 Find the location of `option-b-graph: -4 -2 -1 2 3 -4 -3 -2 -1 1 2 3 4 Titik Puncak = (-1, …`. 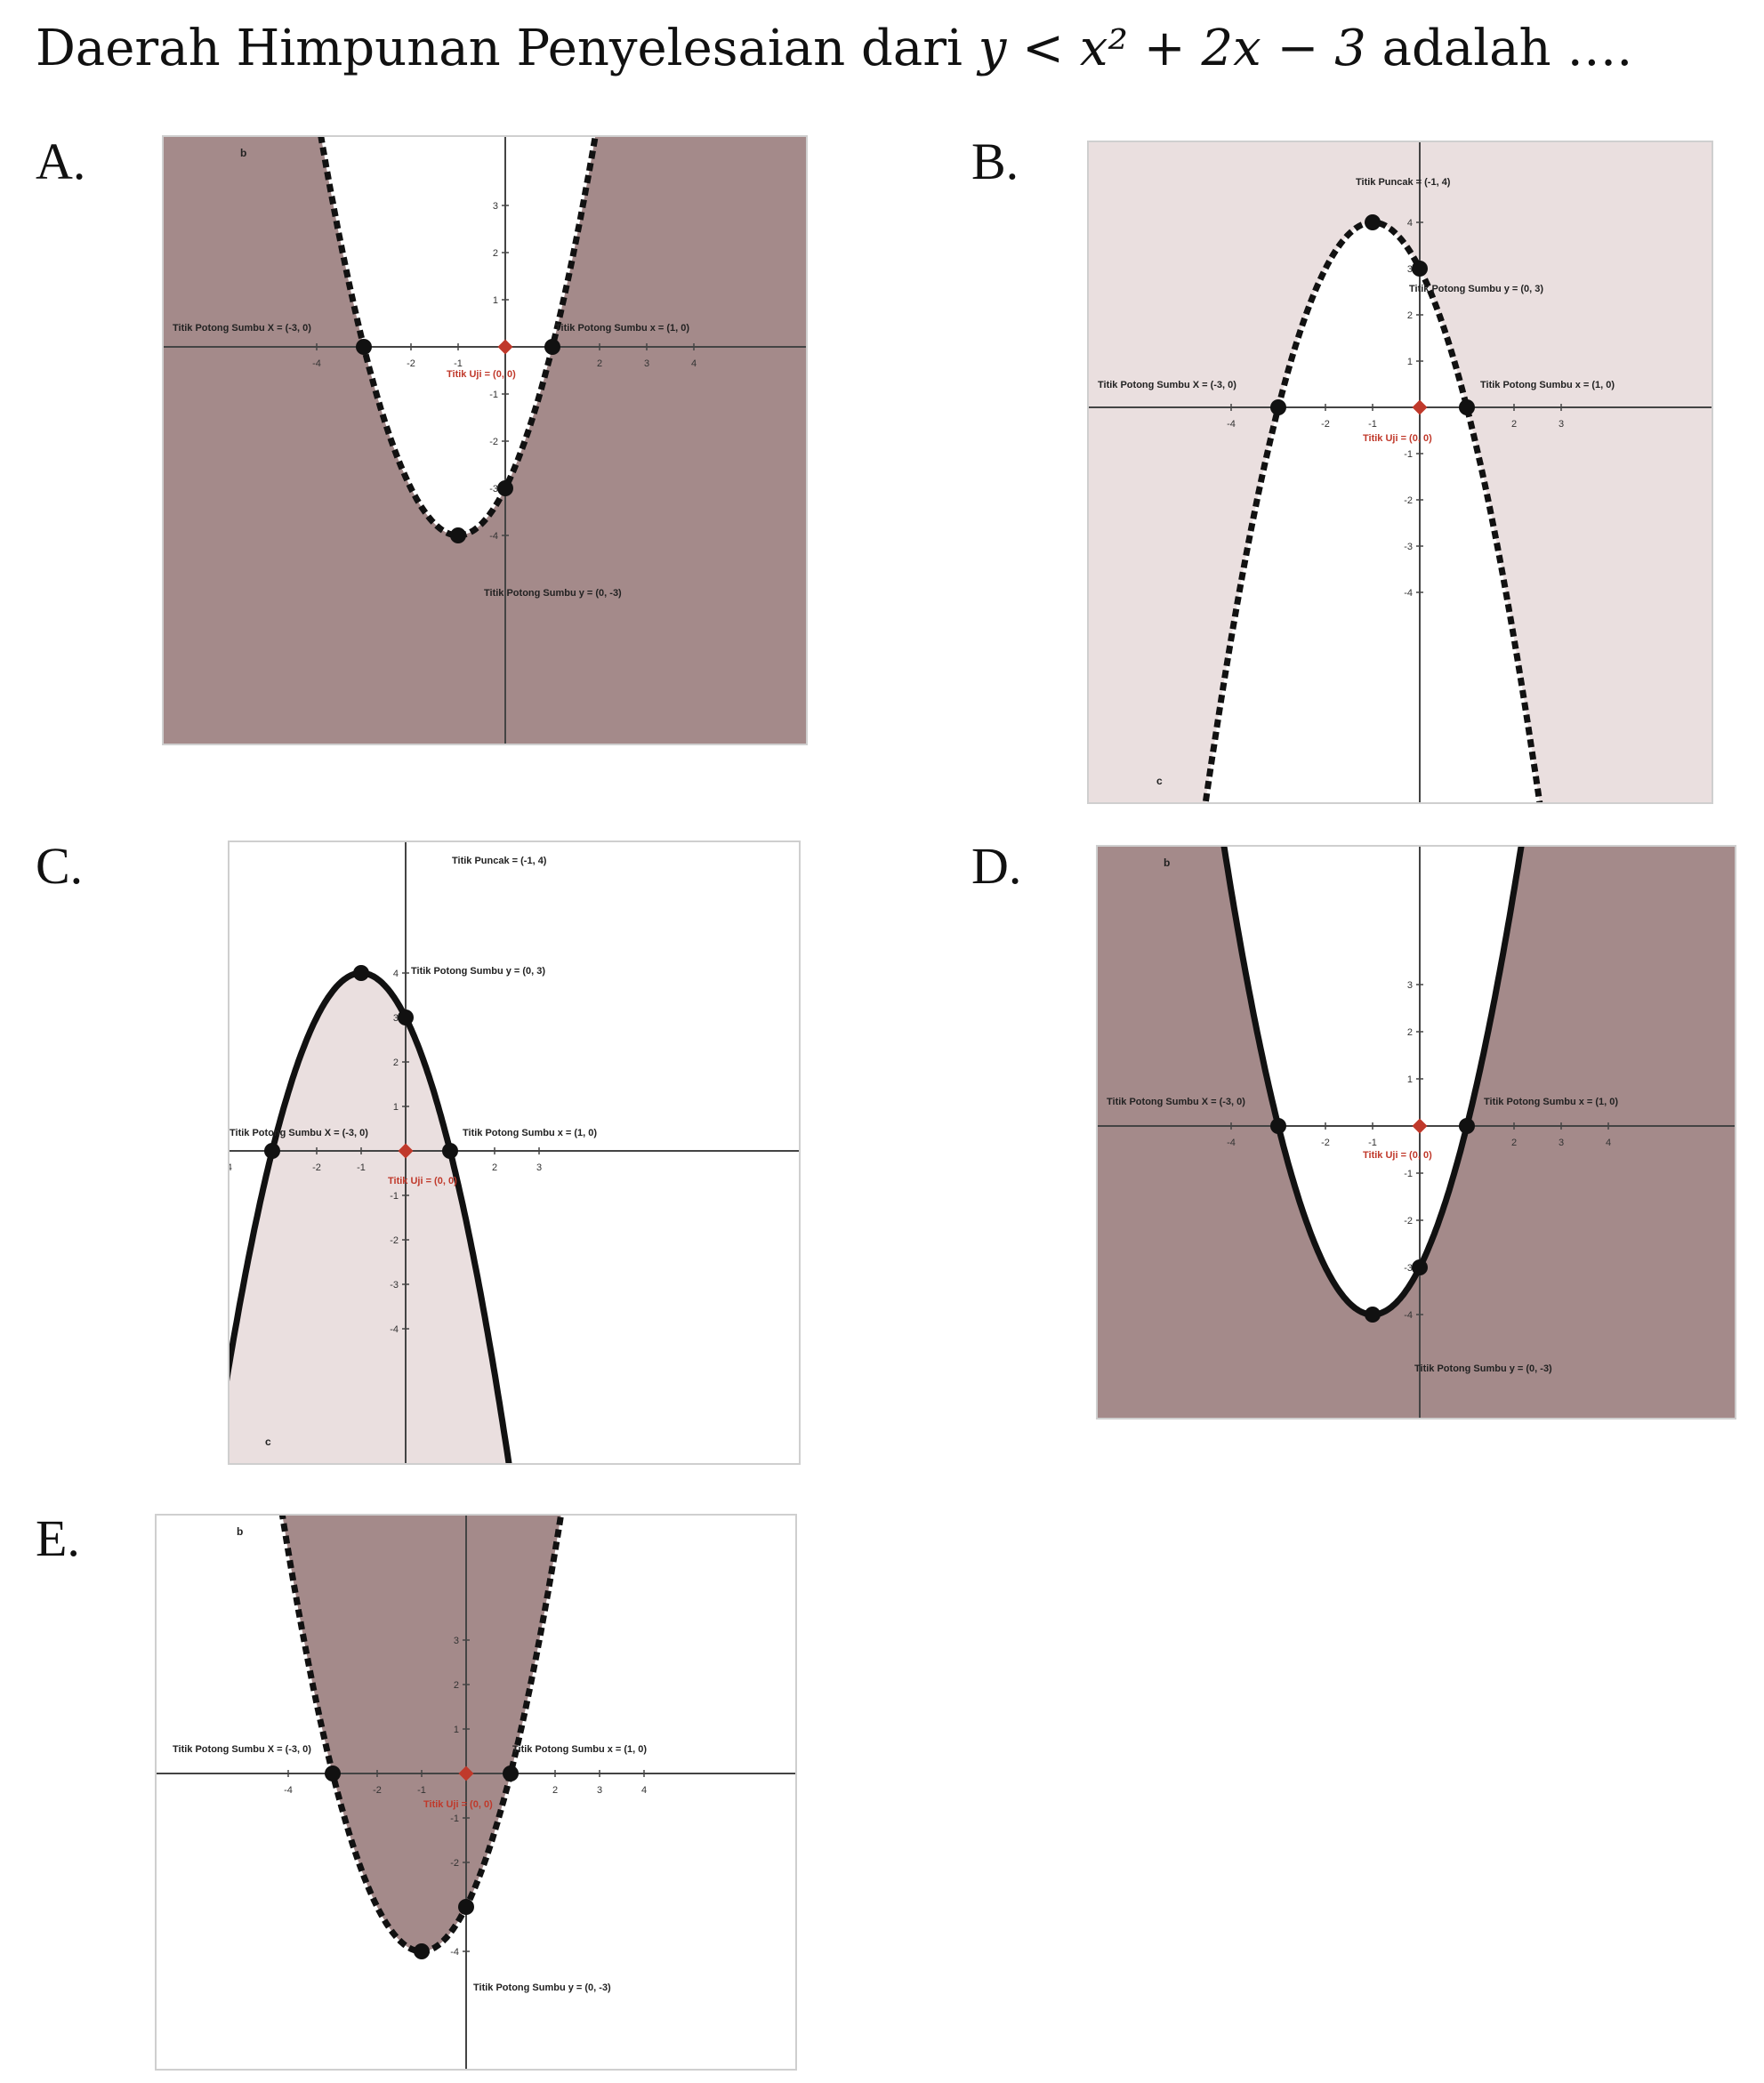

option-b-graph: -4 -2 -1 2 3 -4 -3 -2 -1 1 2 3 4 Titik Puncak = (-1, … is located at coordinates (1400, 473).